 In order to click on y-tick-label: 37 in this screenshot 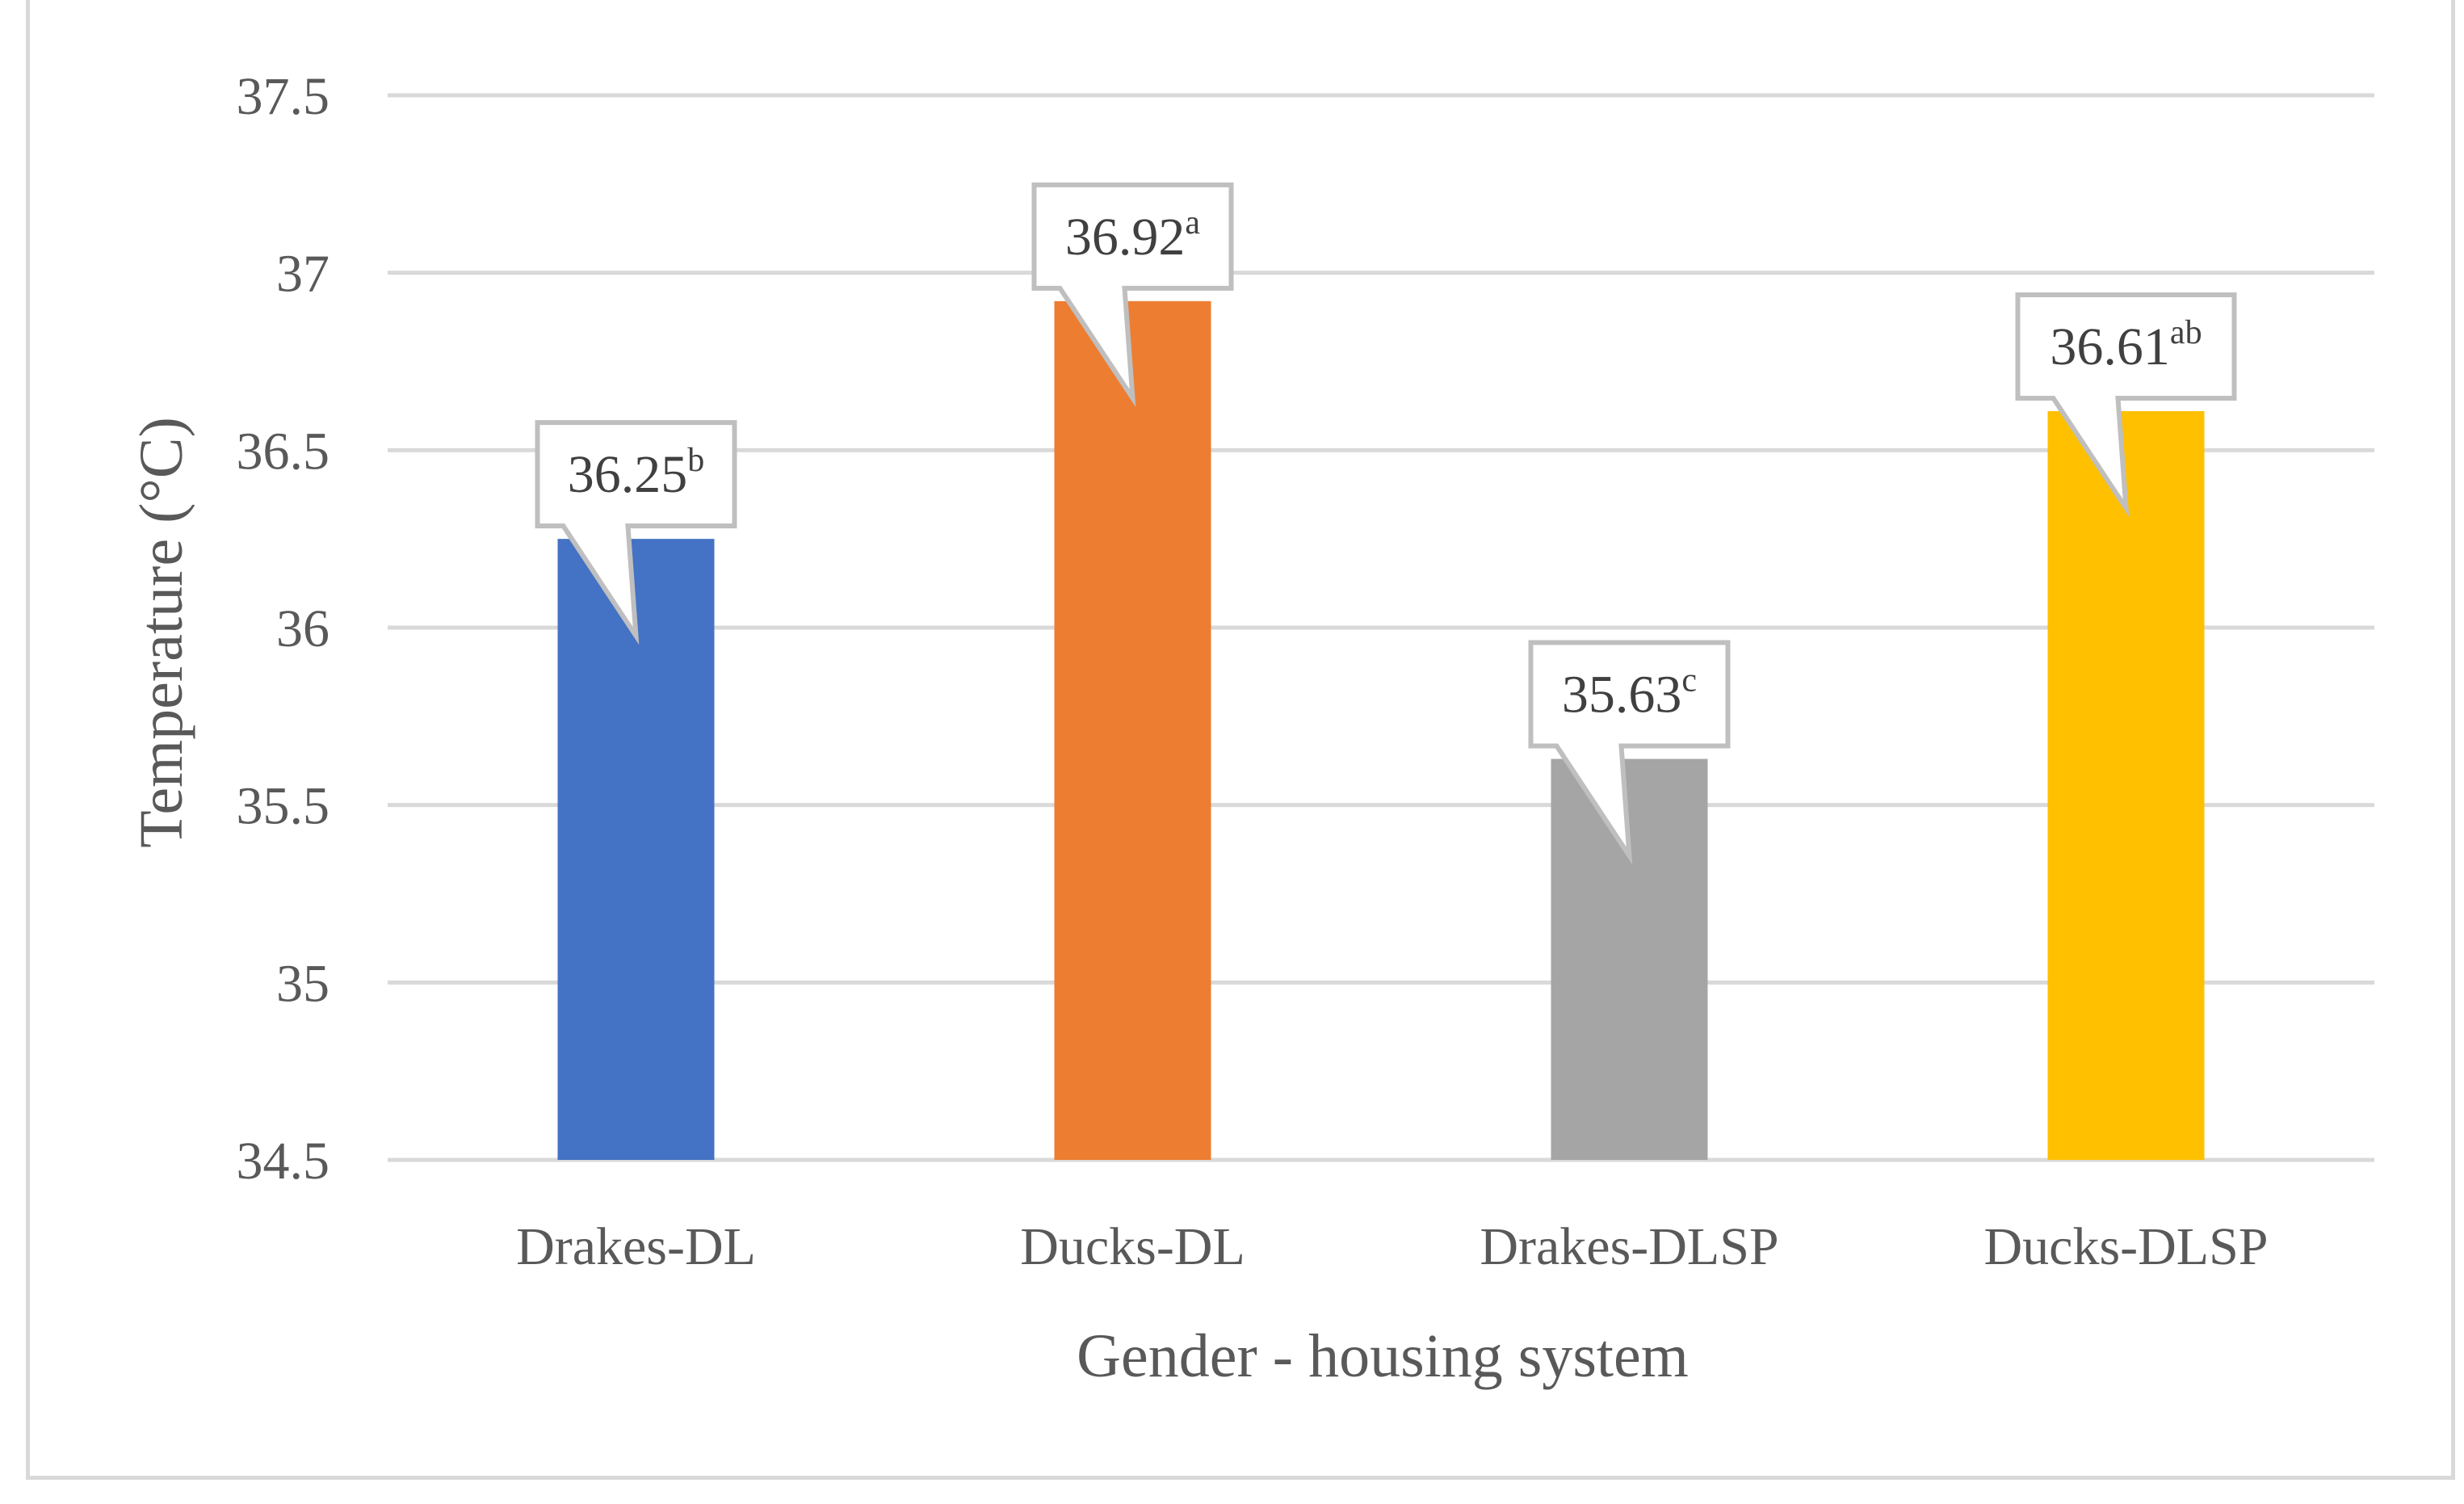, I will do `click(303, 274)`.